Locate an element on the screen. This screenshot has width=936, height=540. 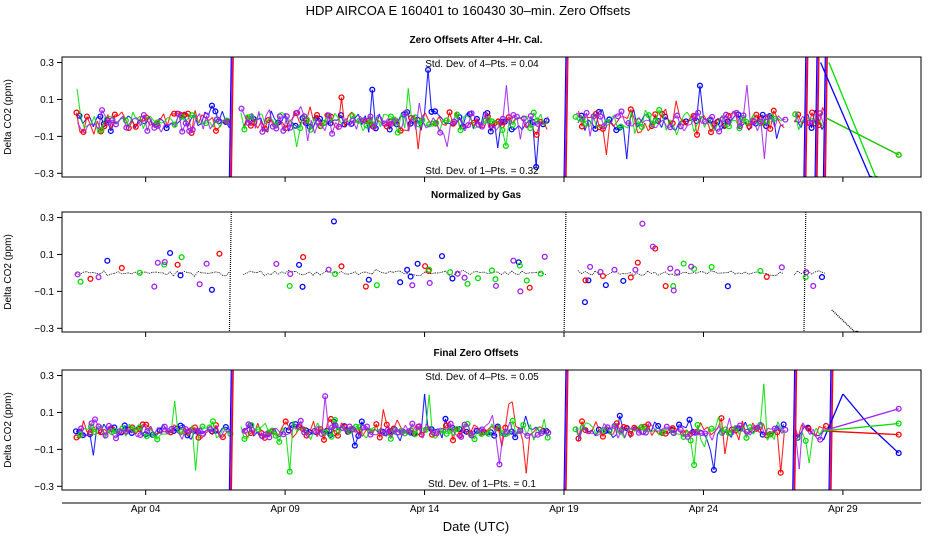
x-tick-label: Apr 14 is located at coordinates (425, 509).